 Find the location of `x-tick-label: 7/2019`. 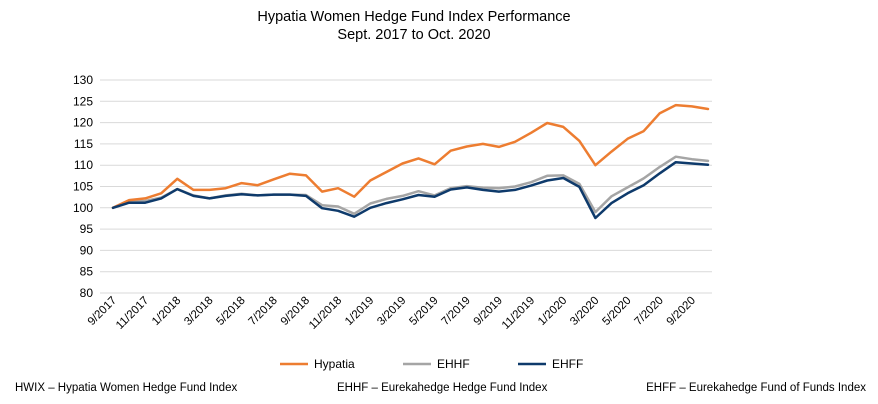

x-tick-label: 7/2019 is located at coordinates (456, 311).